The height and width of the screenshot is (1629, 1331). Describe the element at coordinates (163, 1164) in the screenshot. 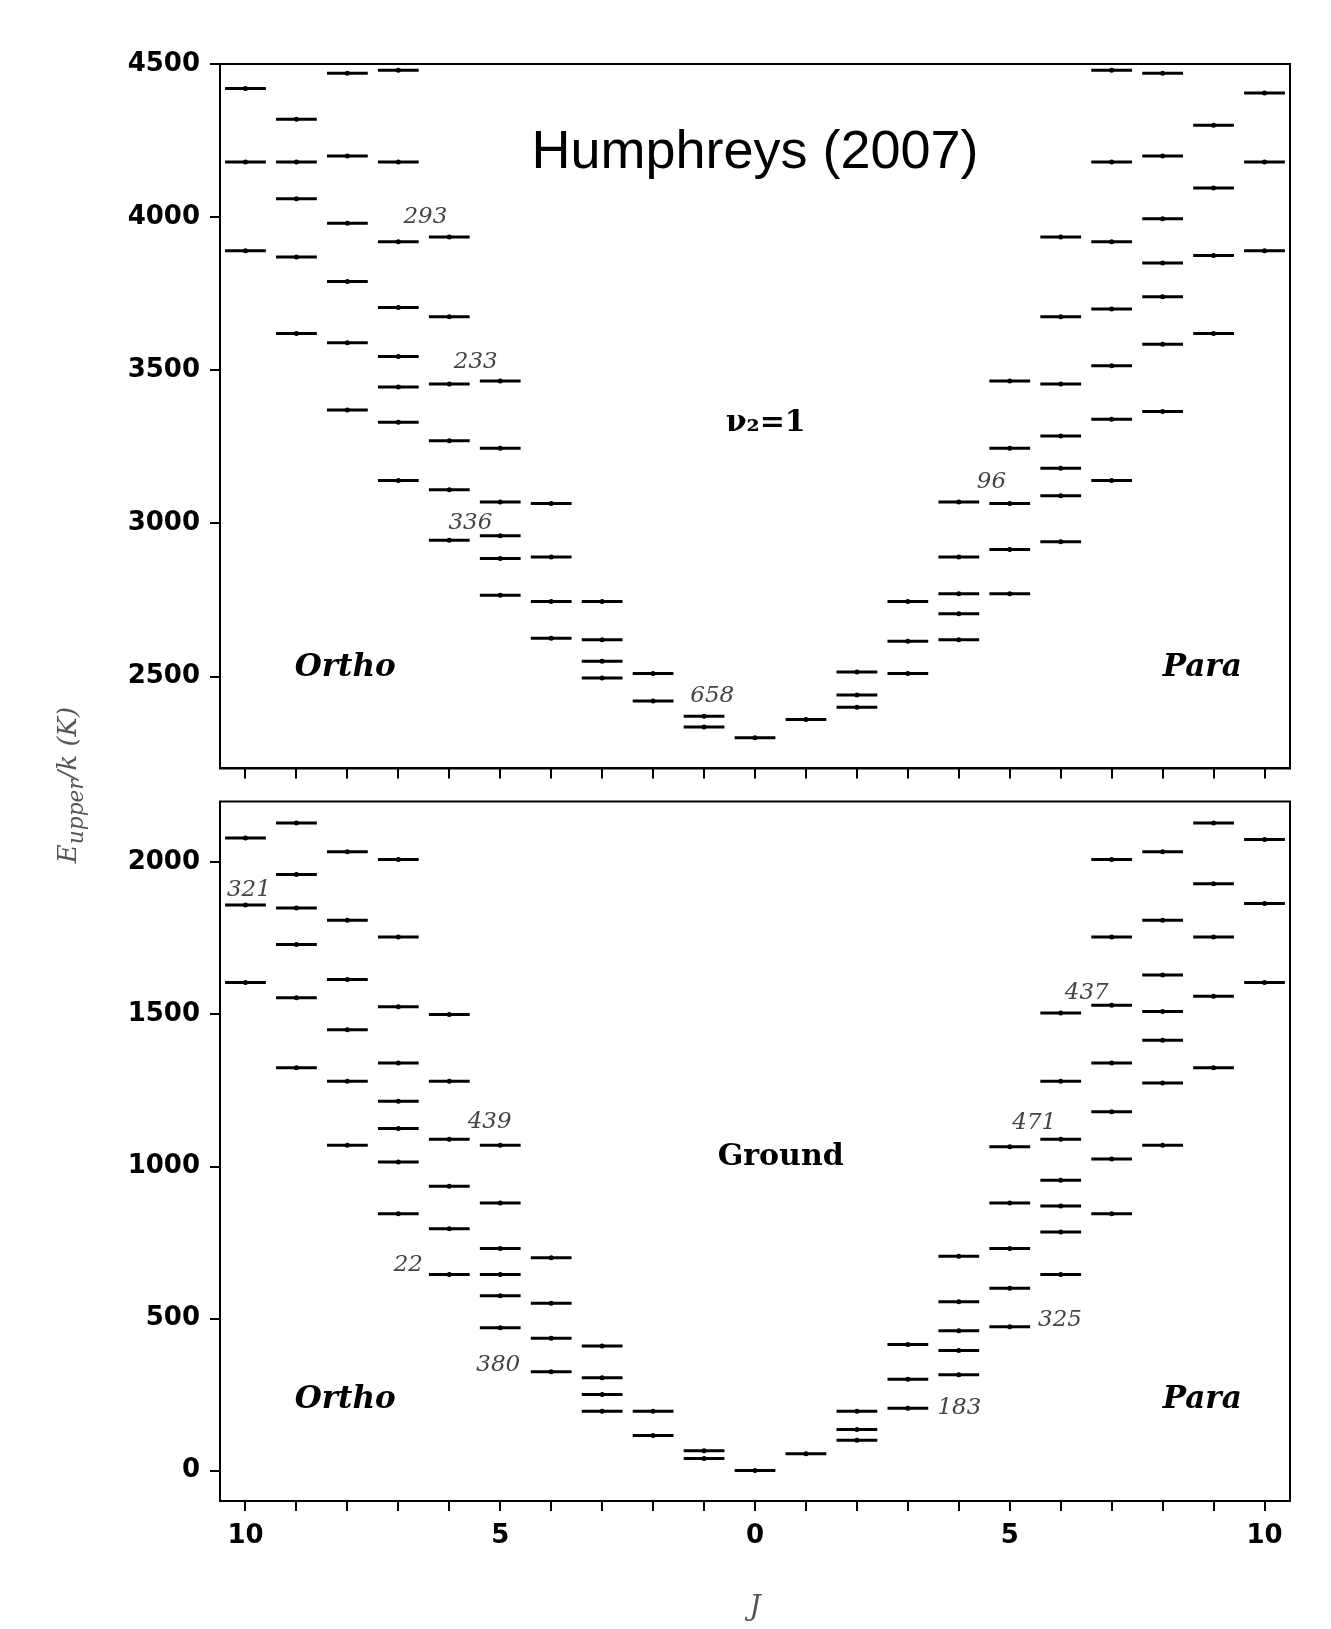

I see `y-tick-label: 1000` at that location.